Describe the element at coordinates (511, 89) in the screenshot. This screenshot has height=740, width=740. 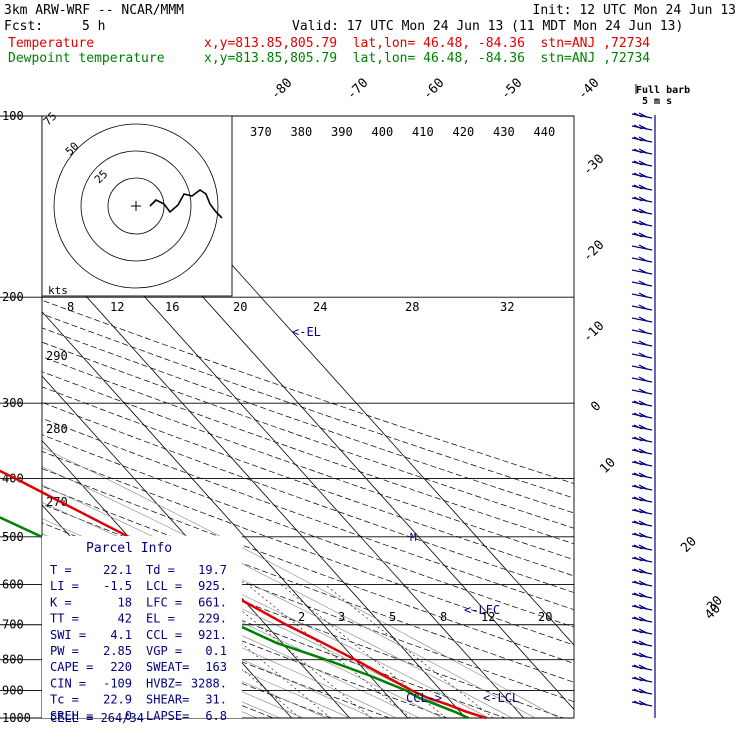
I see `isotherm-label: -50` at that location.